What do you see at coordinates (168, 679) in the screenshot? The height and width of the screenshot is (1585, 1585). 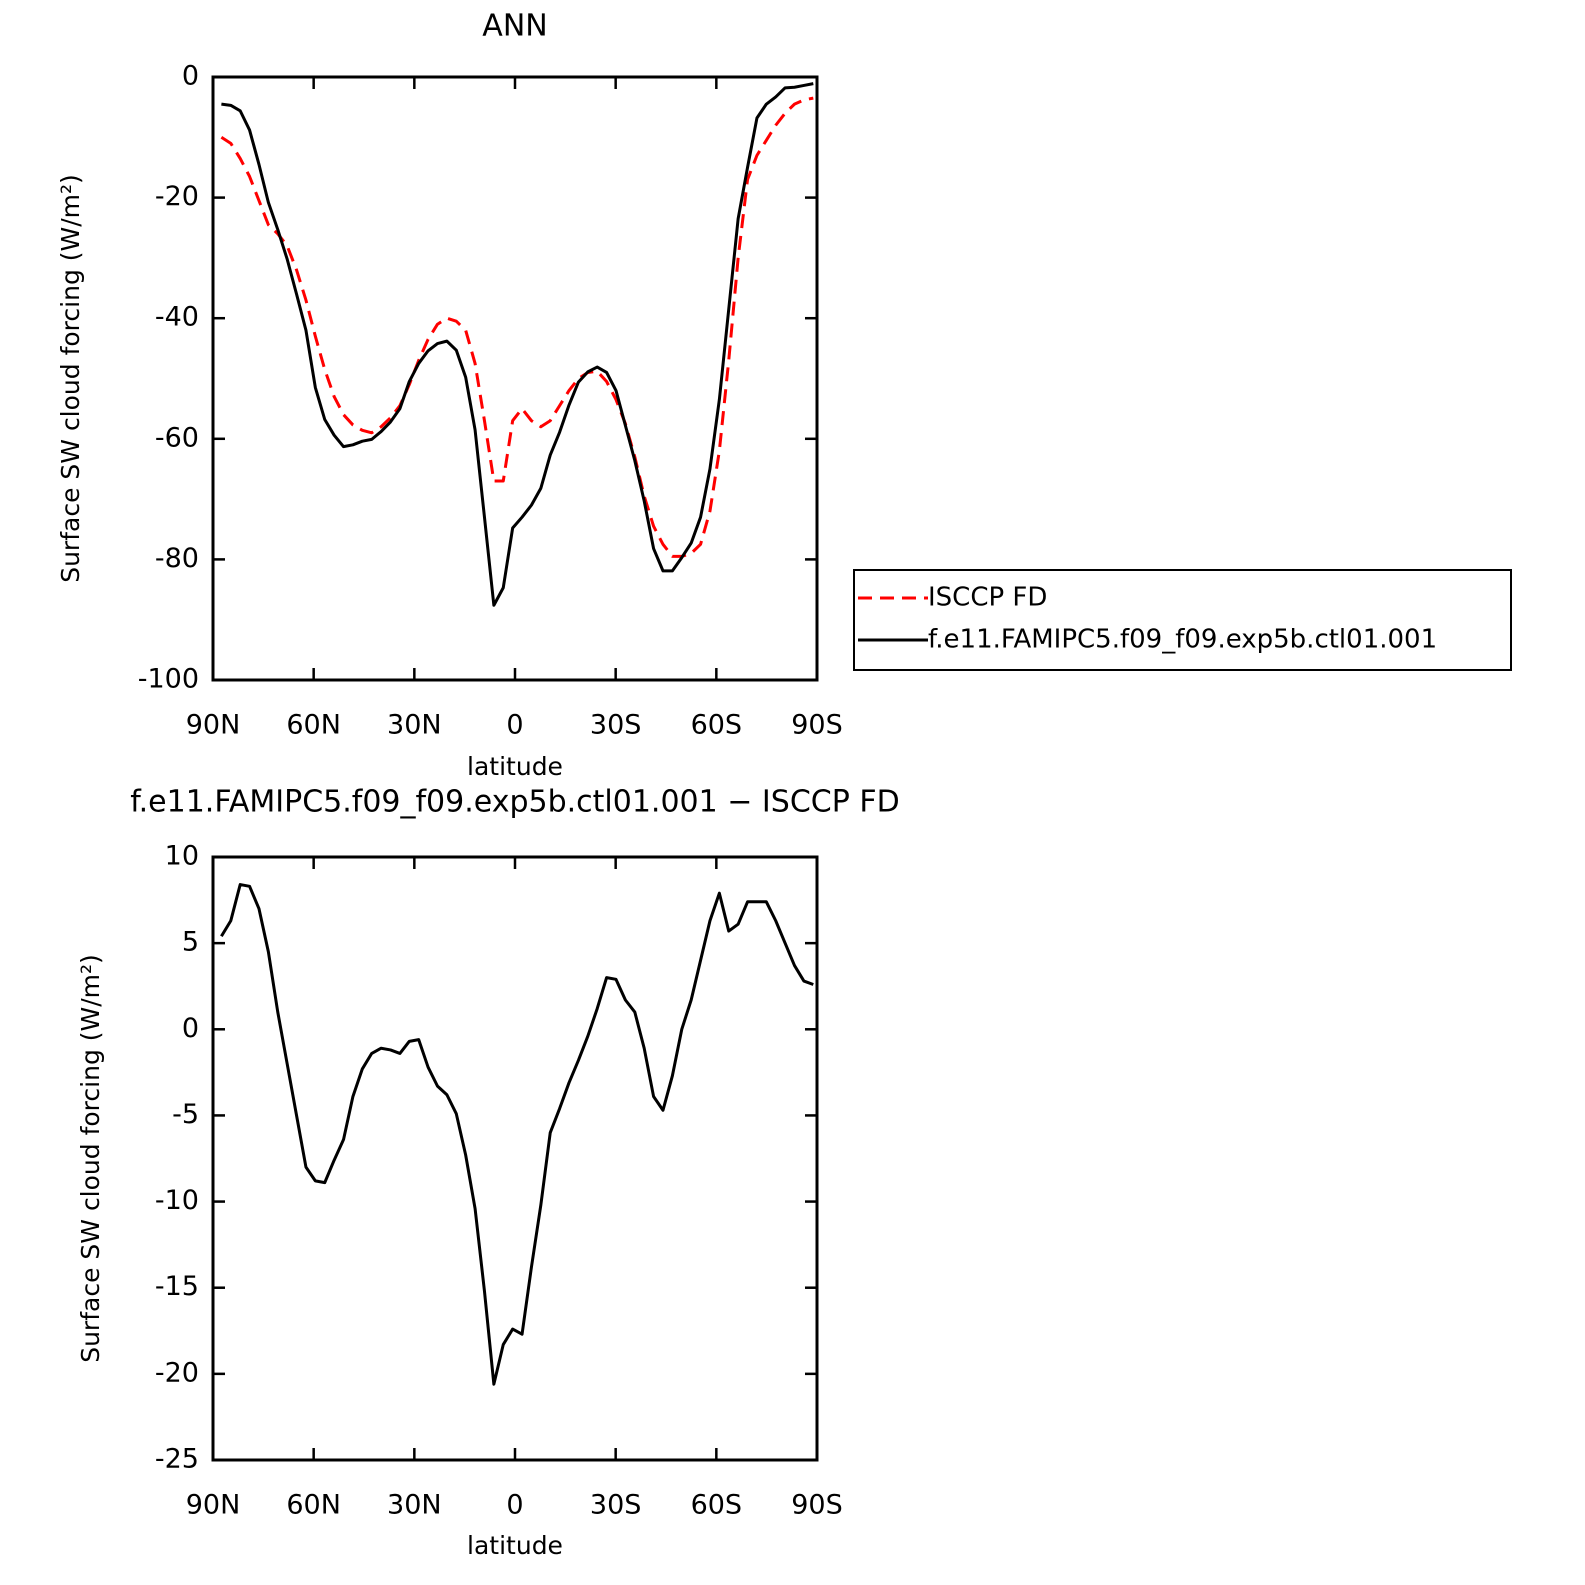 I see `y-tick-label: -100` at bounding box center [168, 679].